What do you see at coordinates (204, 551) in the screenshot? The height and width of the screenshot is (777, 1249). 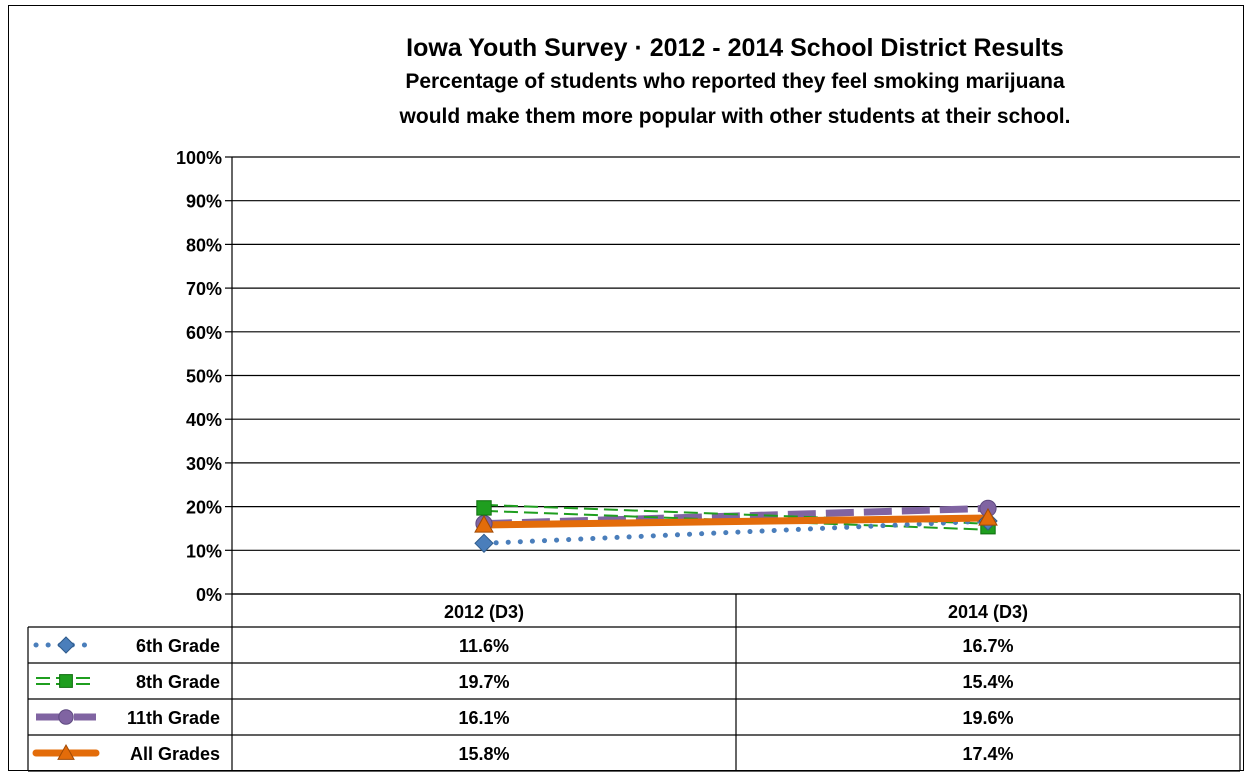 I see `y-tick-label: 10%` at bounding box center [204, 551].